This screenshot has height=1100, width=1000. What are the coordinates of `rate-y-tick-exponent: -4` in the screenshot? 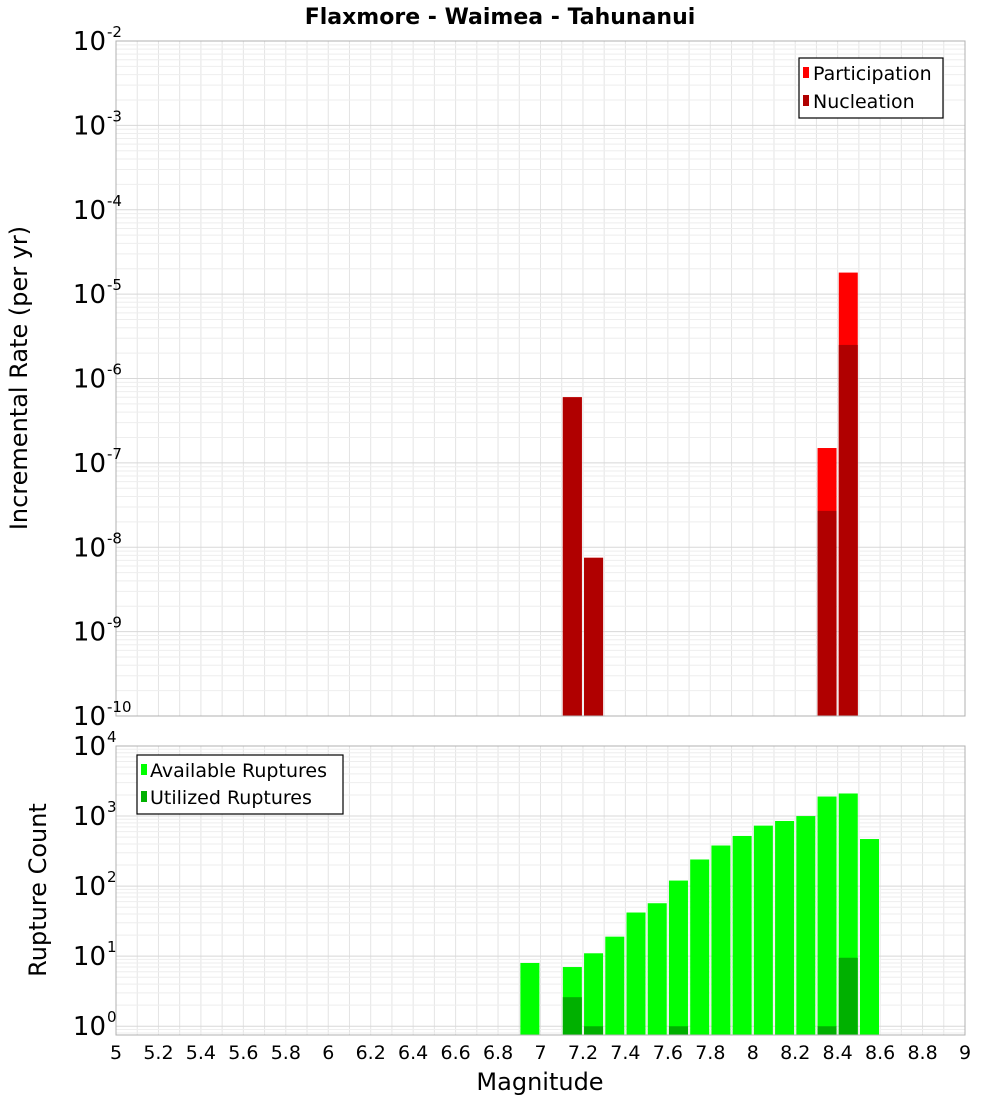 It's located at (114, 201).